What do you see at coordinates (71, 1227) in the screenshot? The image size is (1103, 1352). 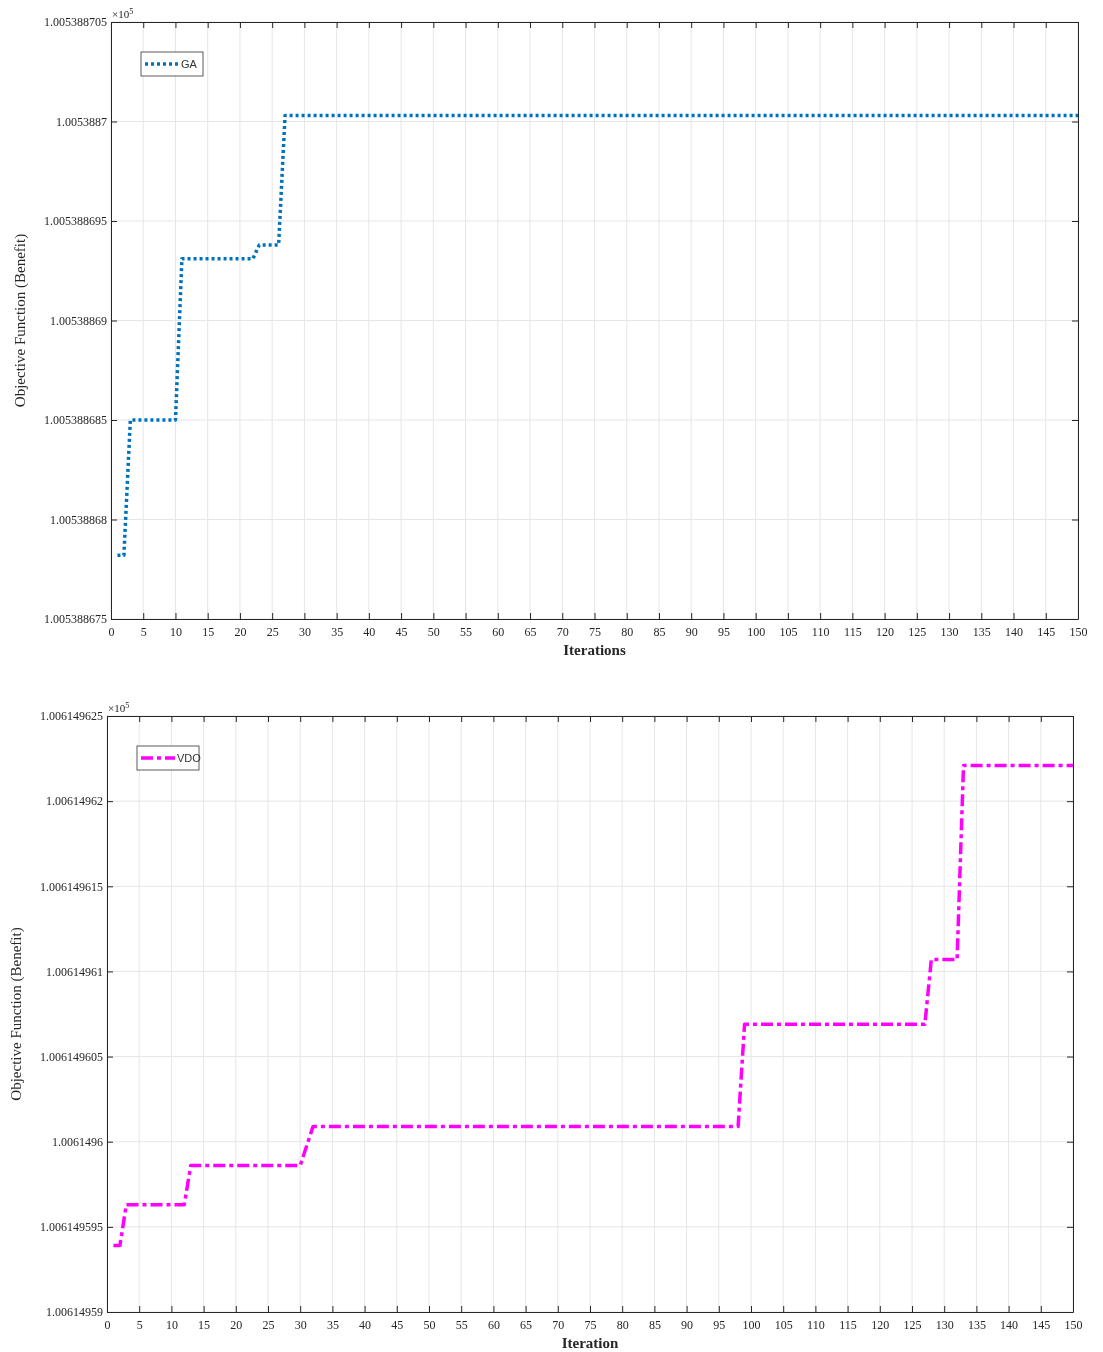 I see `y-tick-label: 1.006149595` at bounding box center [71, 1227].